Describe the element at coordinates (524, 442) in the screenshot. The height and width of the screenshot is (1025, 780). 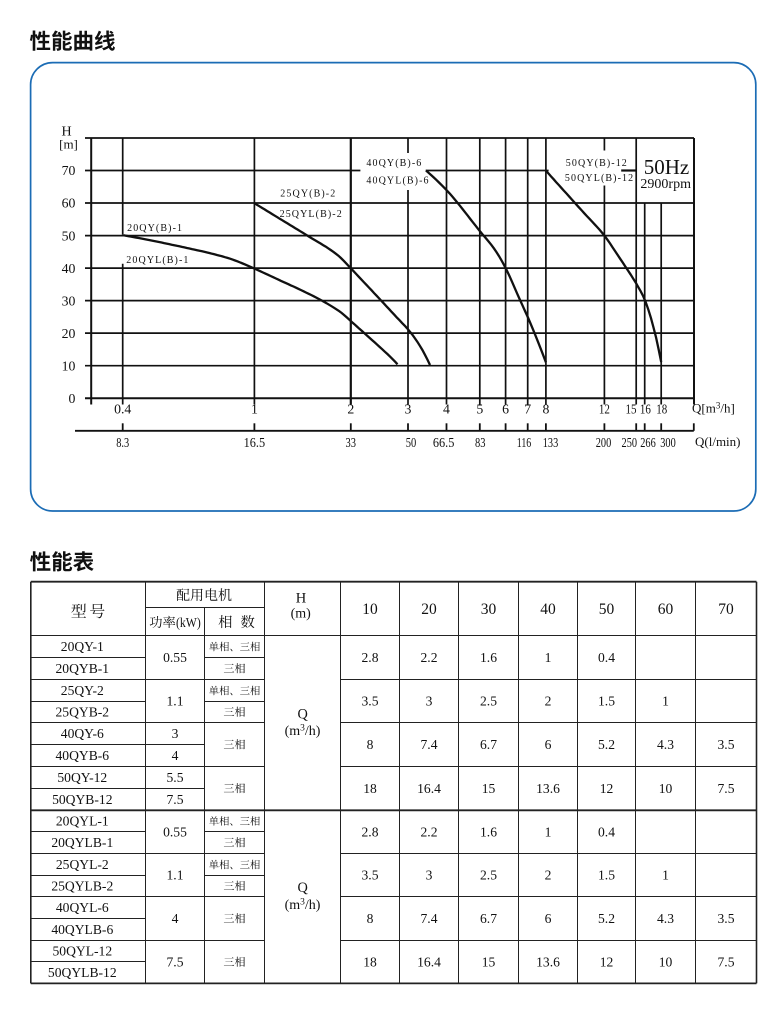
I see `svg-text: 116` at that location.